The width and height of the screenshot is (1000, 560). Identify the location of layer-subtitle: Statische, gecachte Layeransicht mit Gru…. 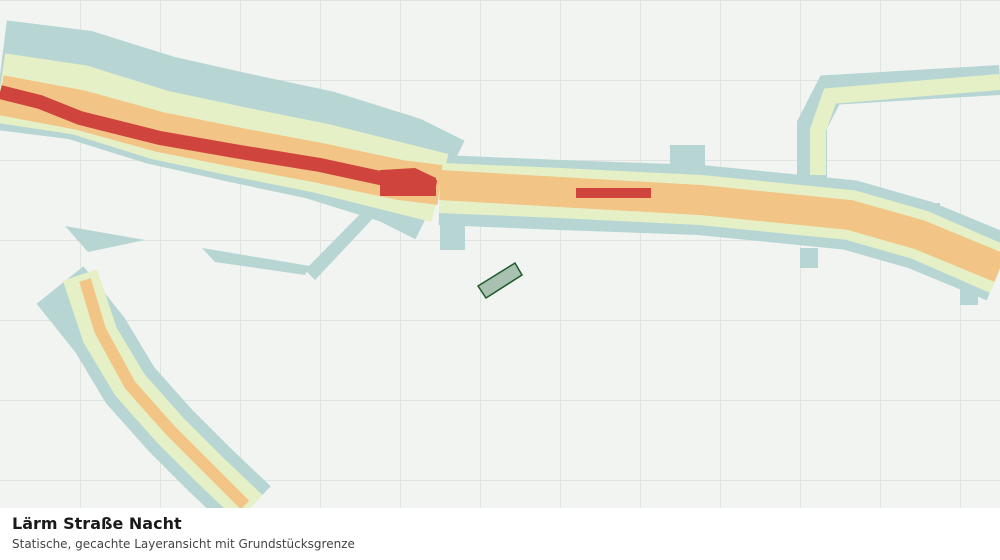
(183, 544).